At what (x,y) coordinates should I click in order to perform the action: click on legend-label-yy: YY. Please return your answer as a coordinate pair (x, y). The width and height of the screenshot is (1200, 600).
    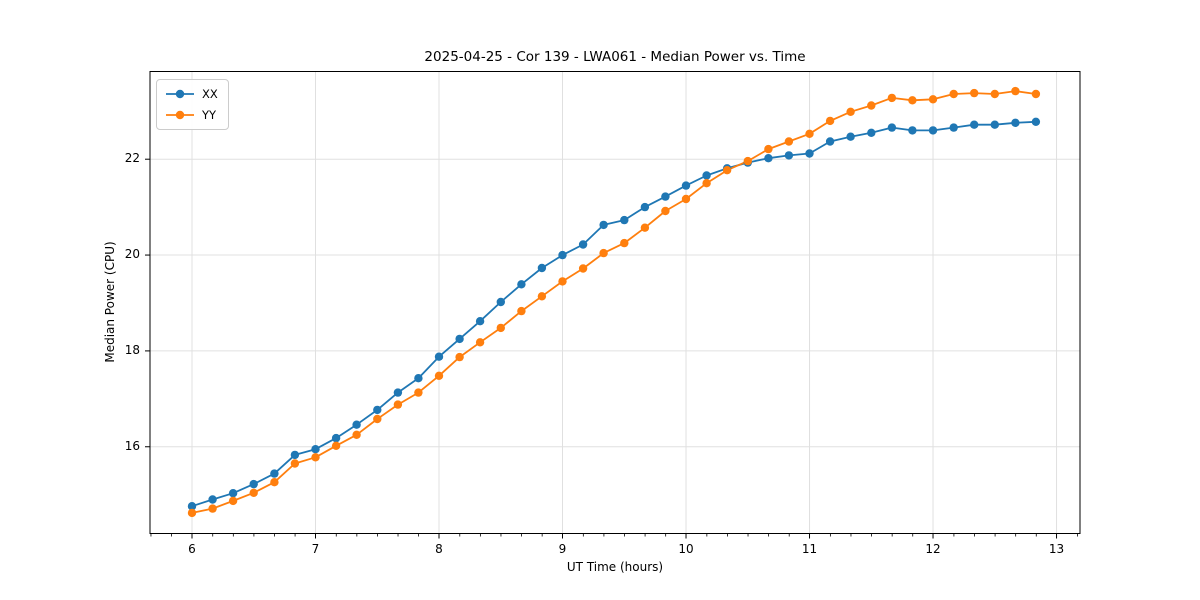
    Looking at the image, I should click on (209, 115).